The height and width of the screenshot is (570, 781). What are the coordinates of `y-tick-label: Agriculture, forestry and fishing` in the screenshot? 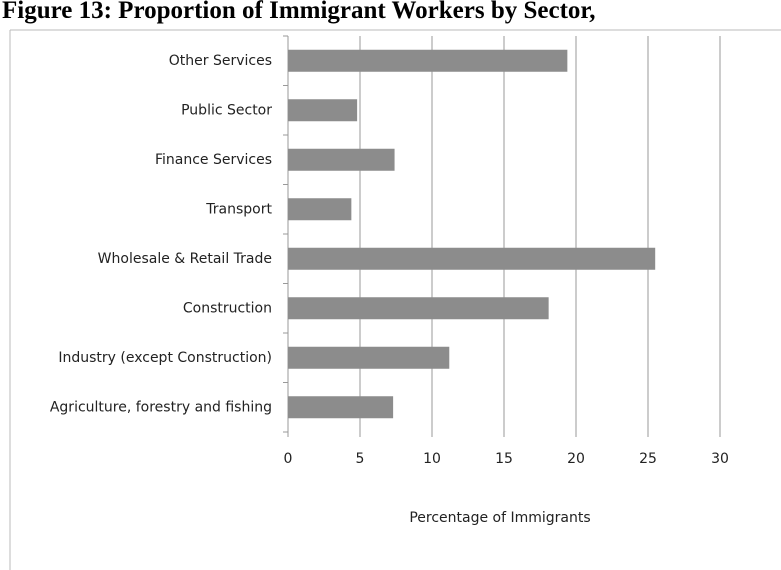 It's located at (161, 407).